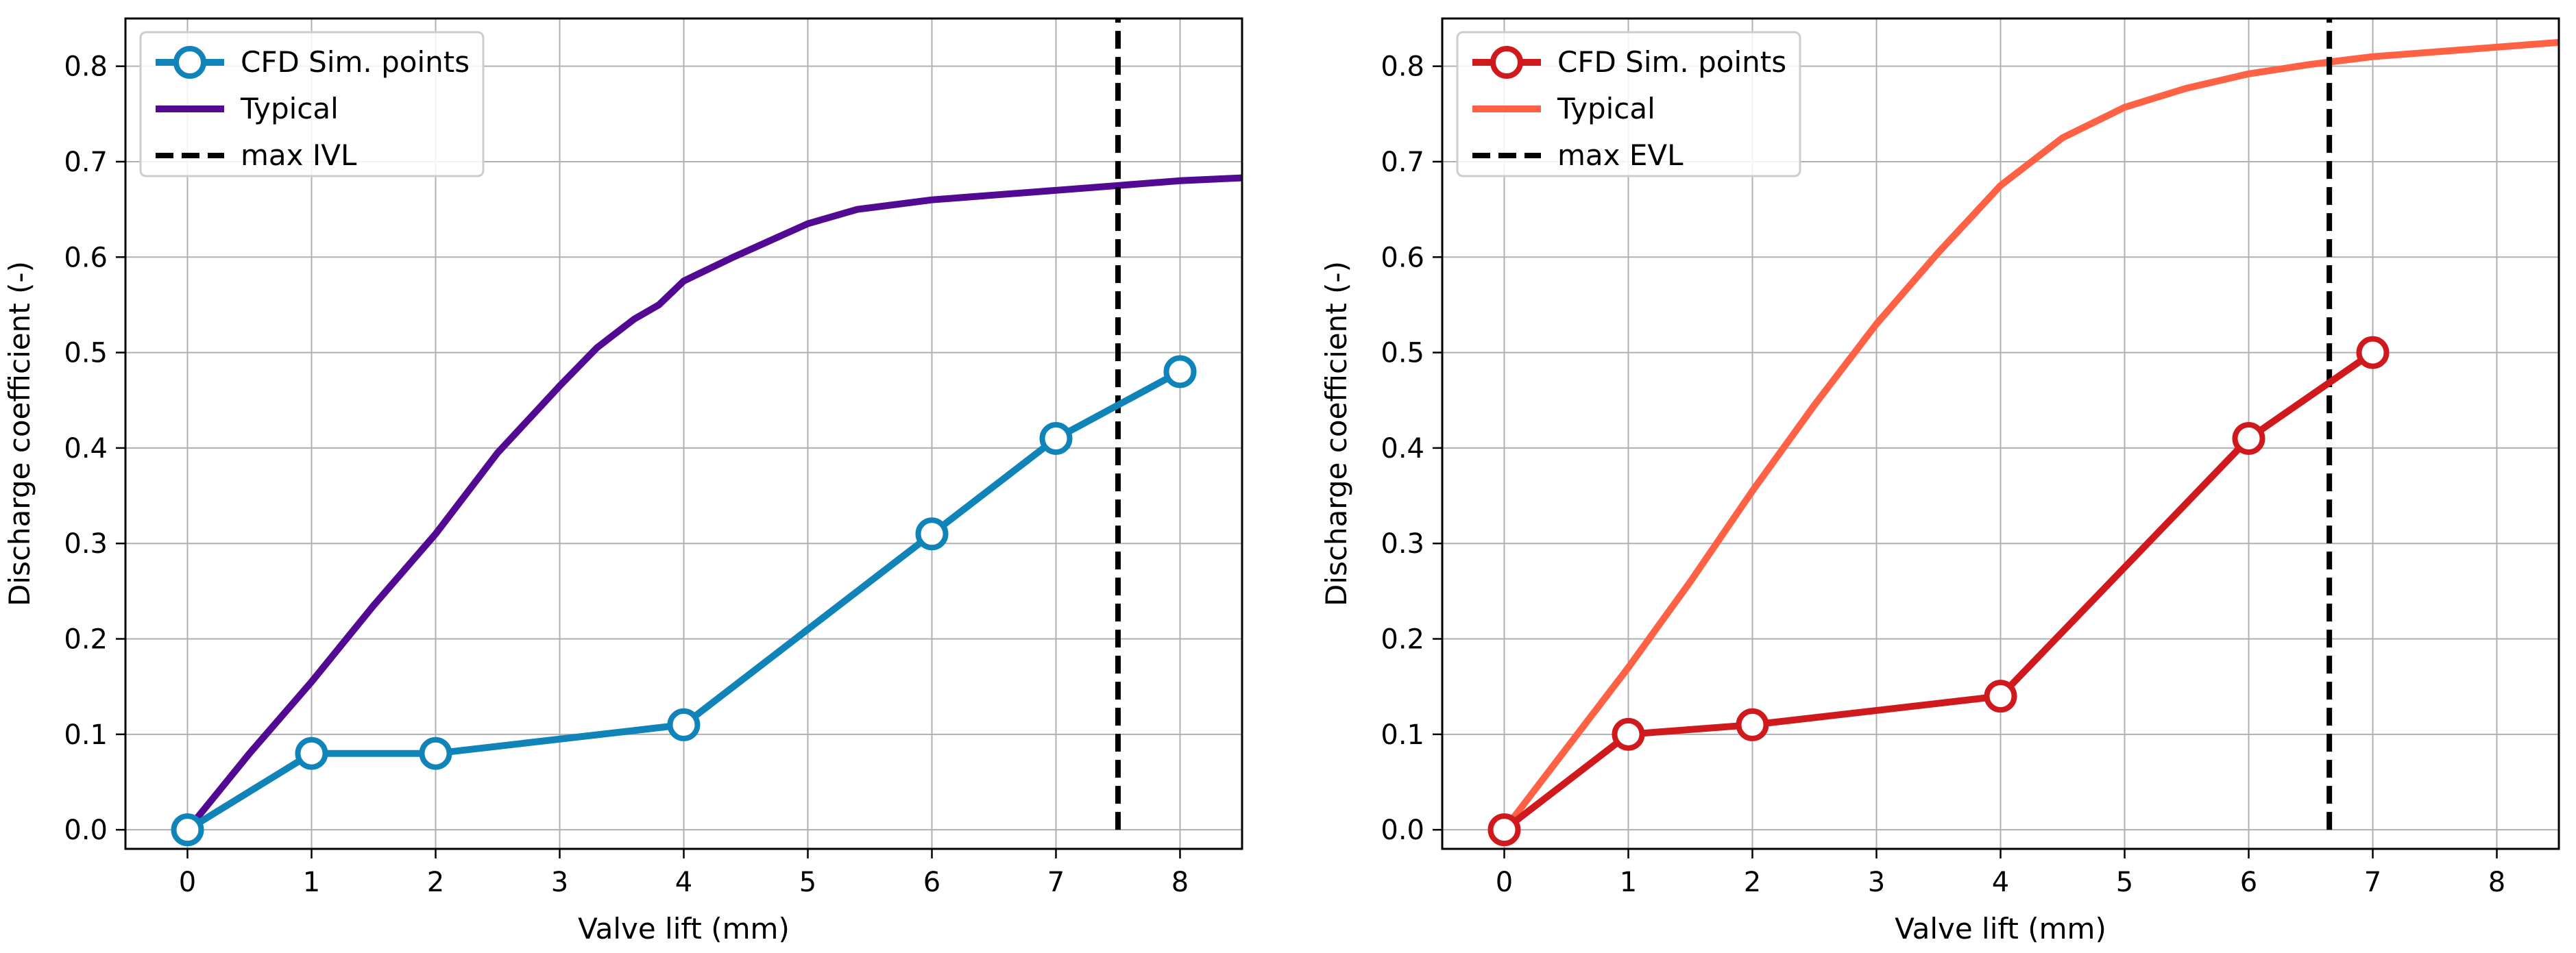 This screenshot has height=953, width=2576. I want to click on right-ytick-label-5: 0.5, so click(1402, 354).